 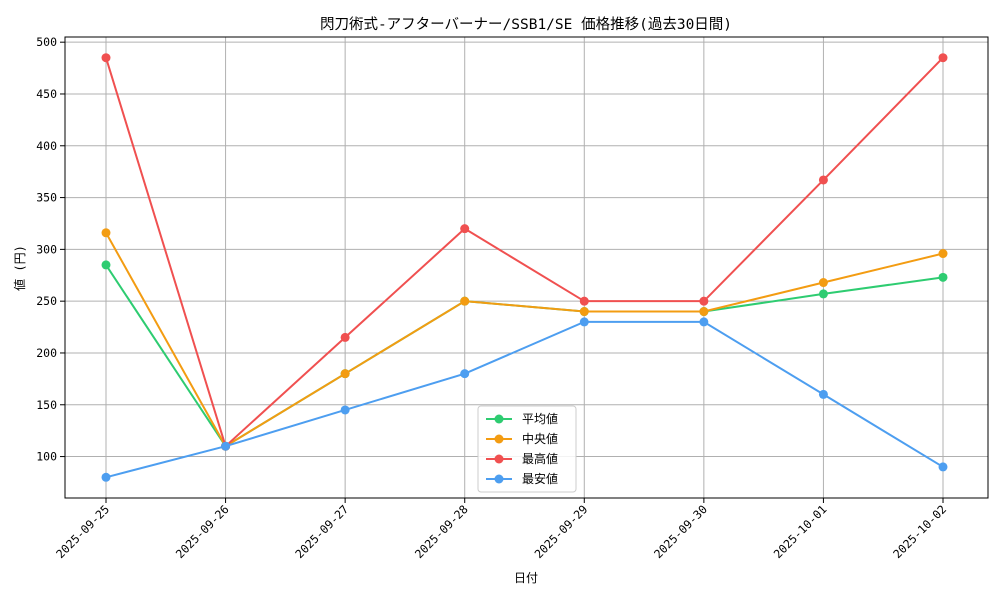 I want to click on legend-label: 最安値, so click(x=540, y=478).